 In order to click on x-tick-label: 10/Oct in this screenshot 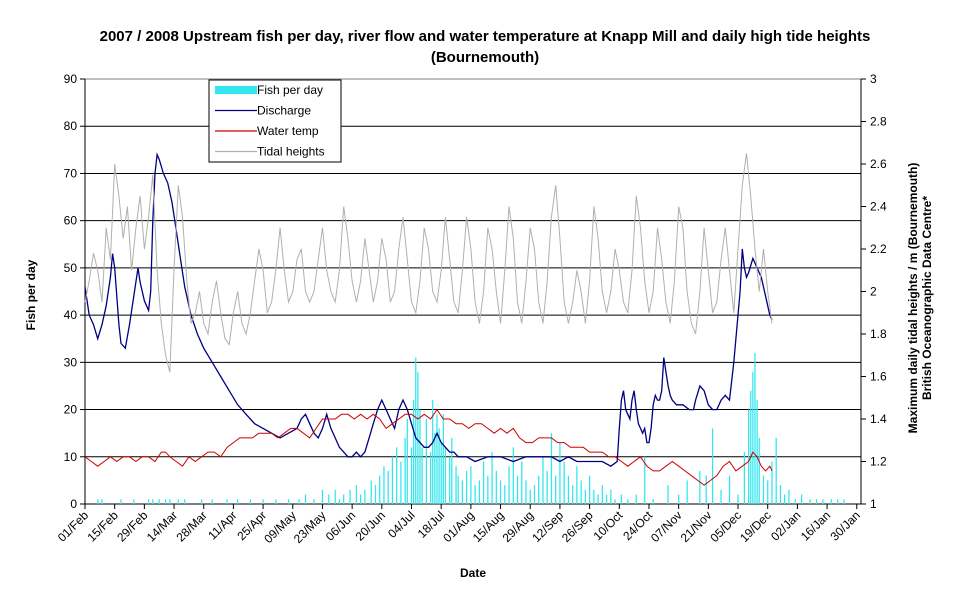, I will do `click(608, 525)`.